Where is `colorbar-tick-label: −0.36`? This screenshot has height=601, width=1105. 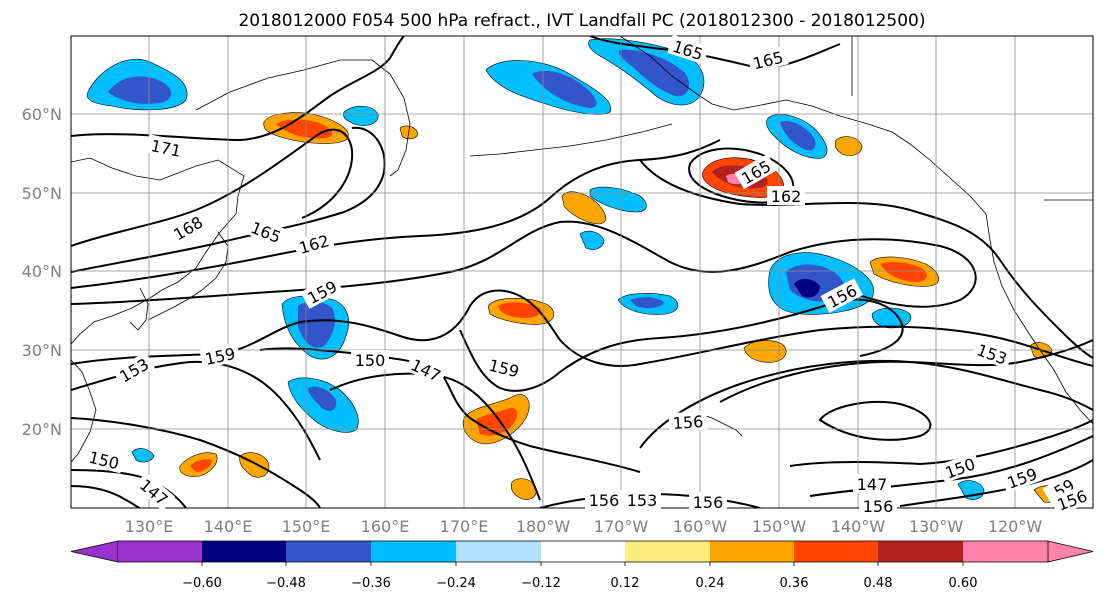
colorbar-tick-label: −0.36 is located at coordinates (371, 583).